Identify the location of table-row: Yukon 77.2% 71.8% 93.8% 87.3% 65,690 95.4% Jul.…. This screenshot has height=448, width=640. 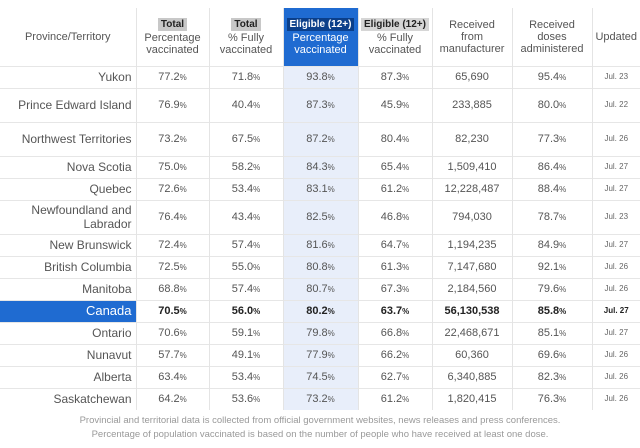
(320, 77).